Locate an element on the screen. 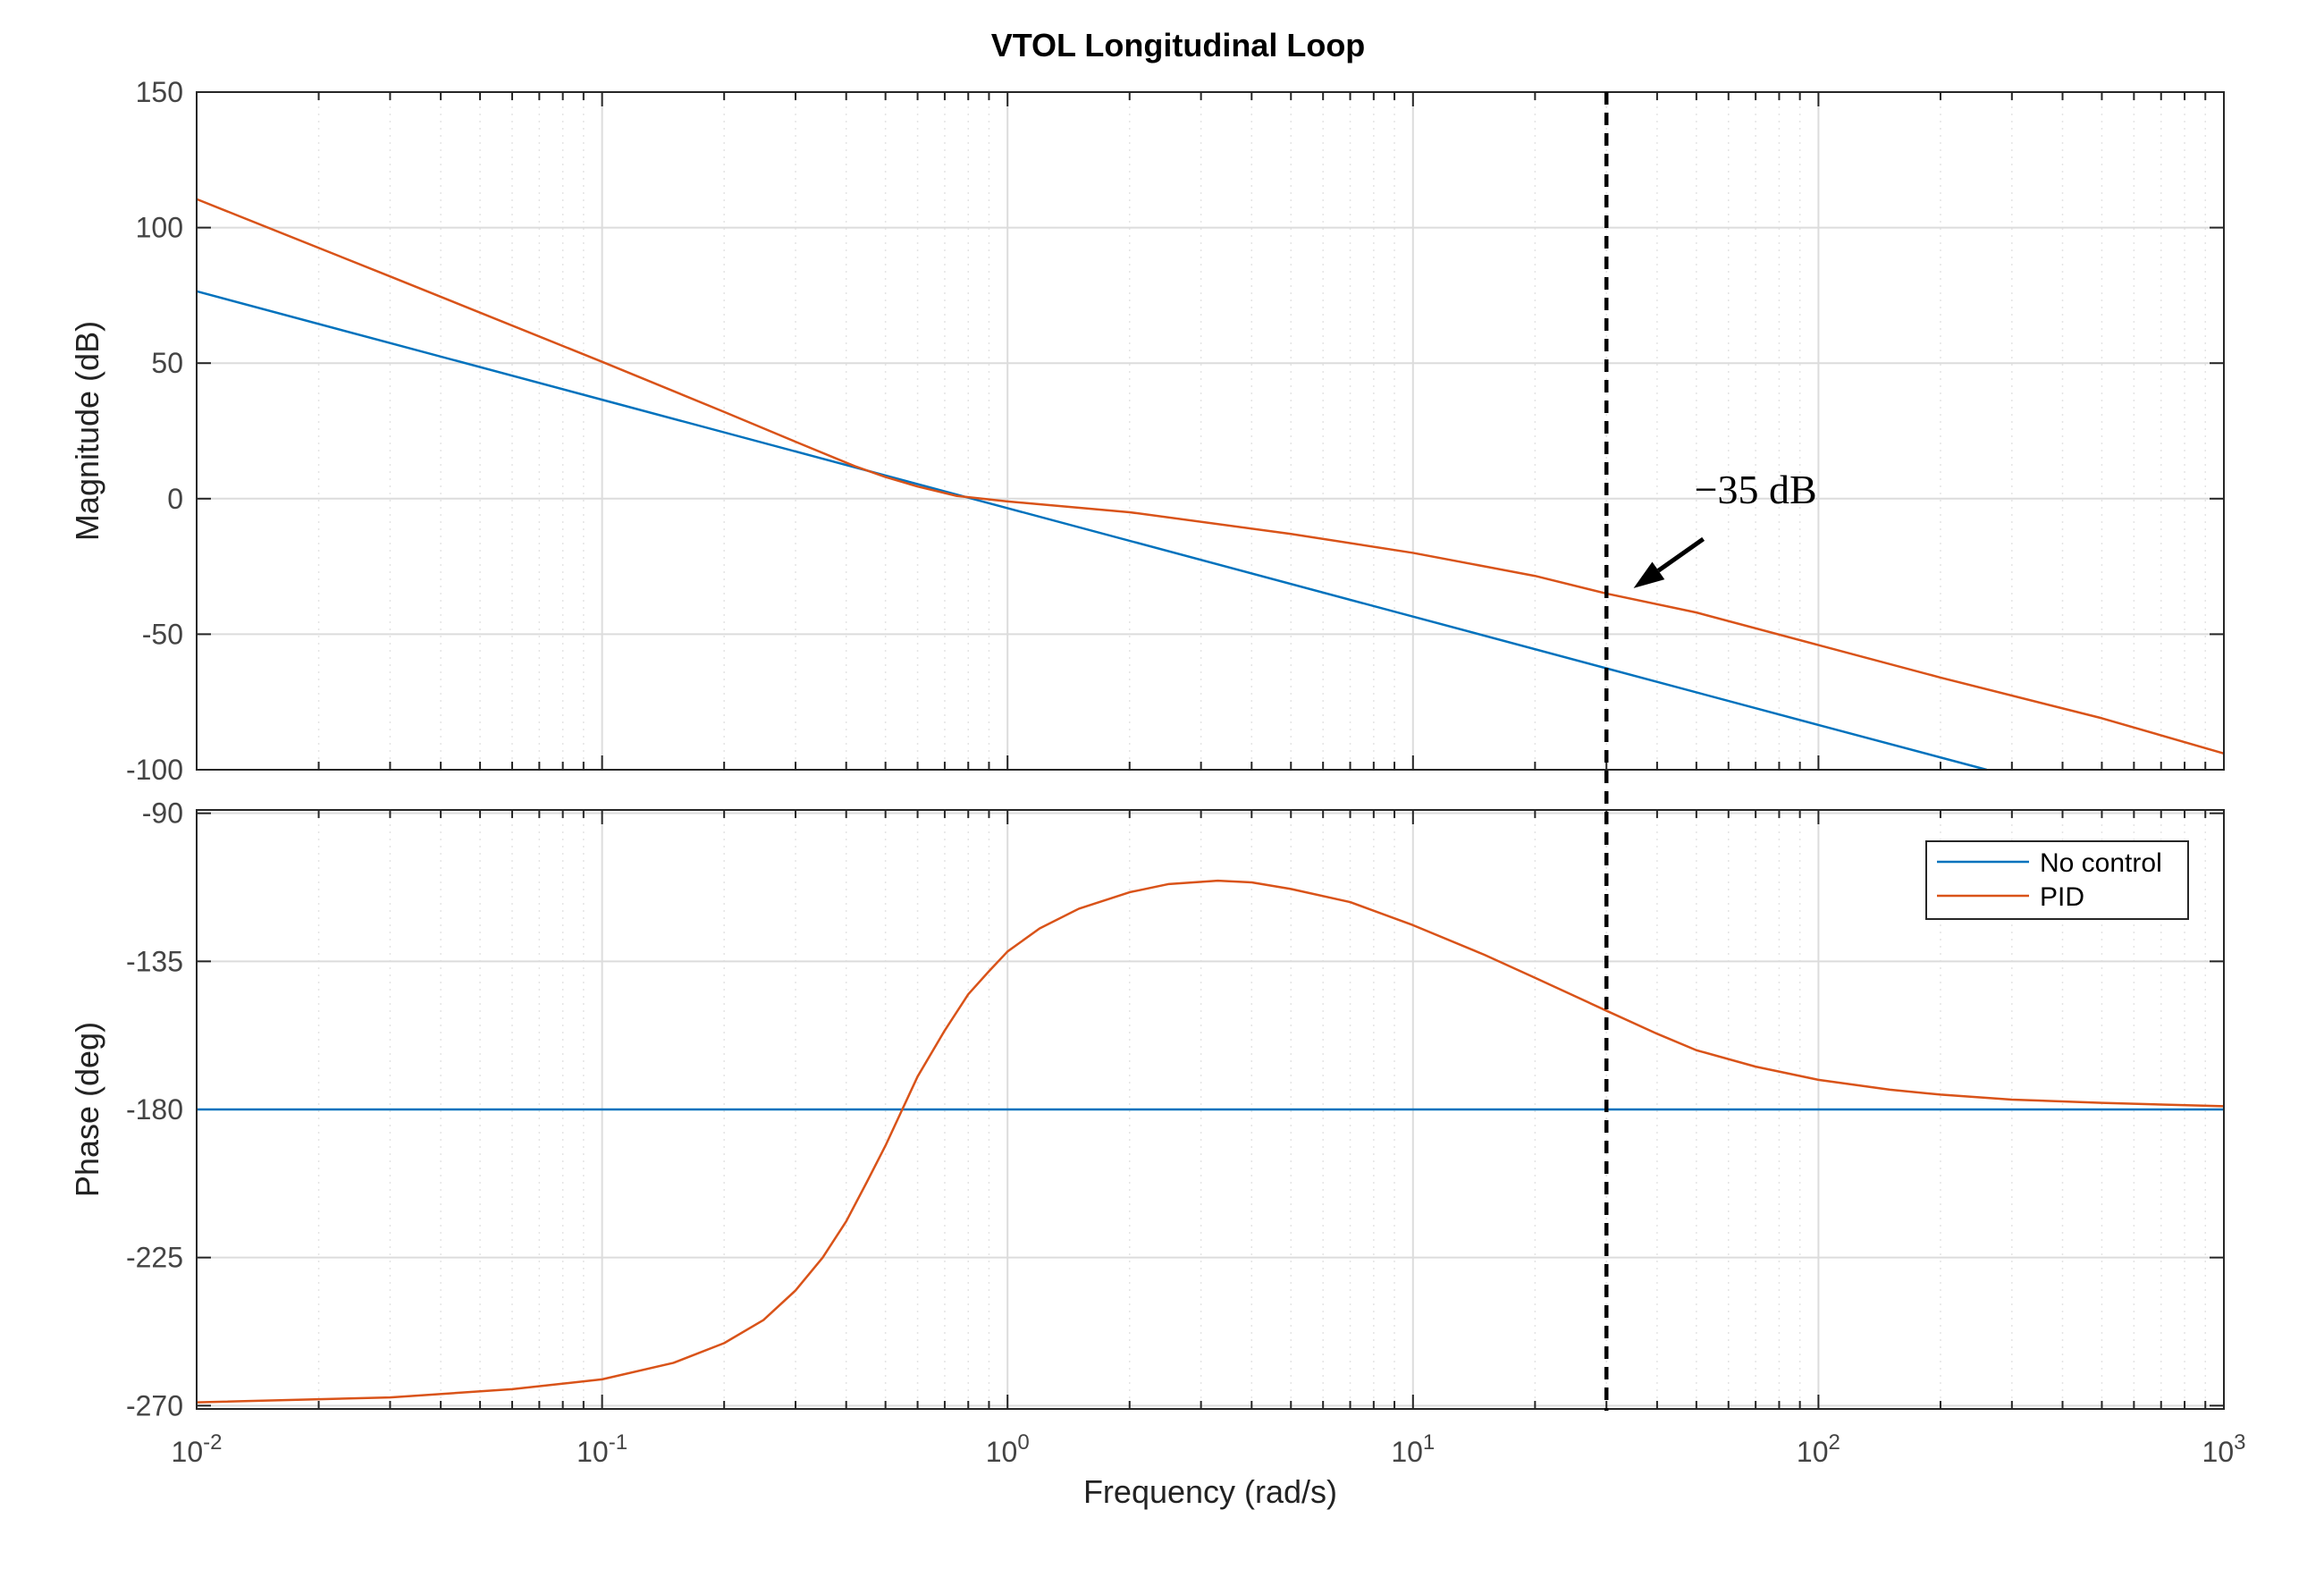 This screenshot has height=1594, width=2324. annotation-label: −35 dB is located at coordinates (1756, 490).